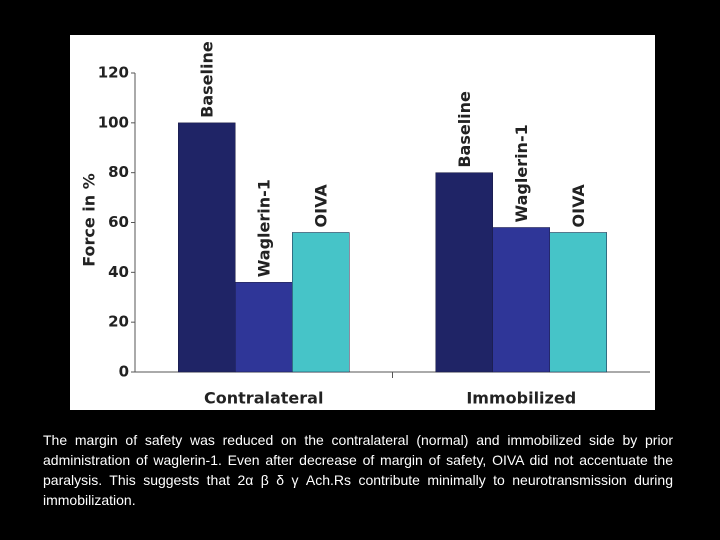  What do you see at coordinates (118, 222) in the screenshot?
I see `y-tick-label: 60` at bounding box center [118, 222].